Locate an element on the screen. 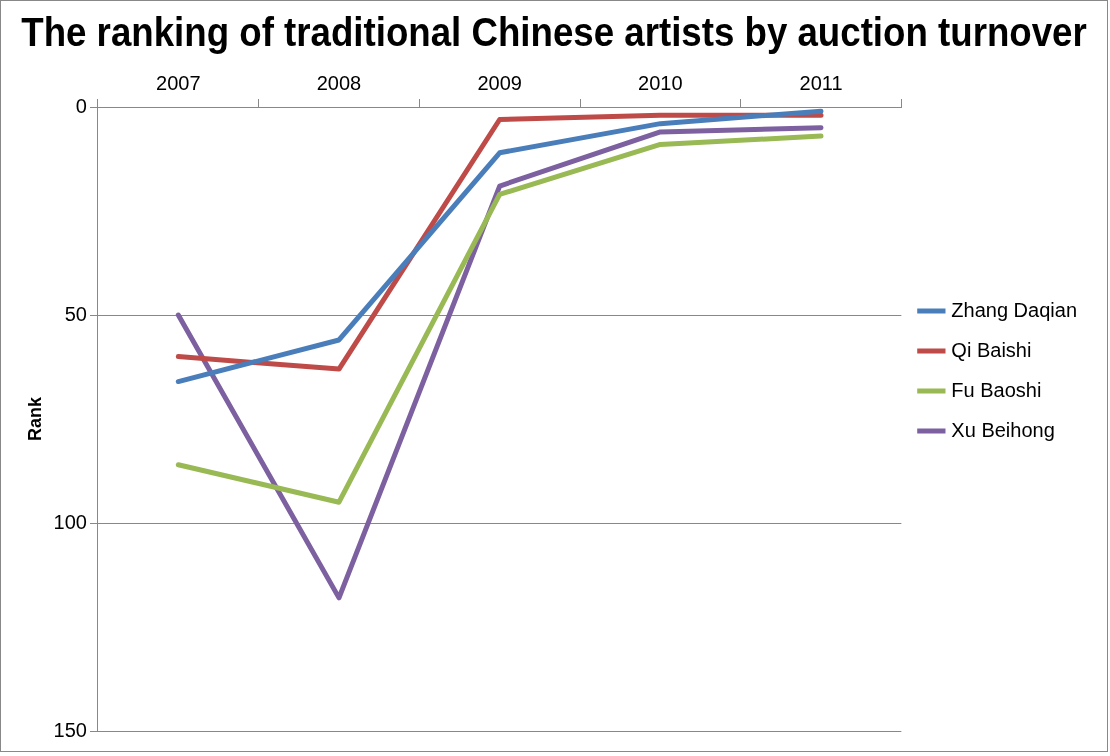 The image size is (1110, 756). y-tick-label: 50 is located at coordinates (75, 313).